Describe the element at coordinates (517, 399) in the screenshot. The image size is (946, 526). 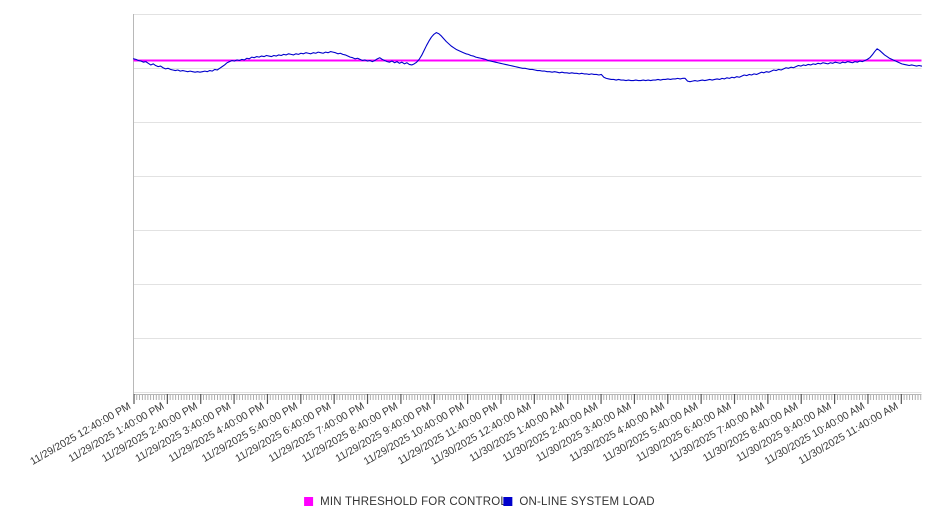
I see `x-axis-major-ticks` at that location.